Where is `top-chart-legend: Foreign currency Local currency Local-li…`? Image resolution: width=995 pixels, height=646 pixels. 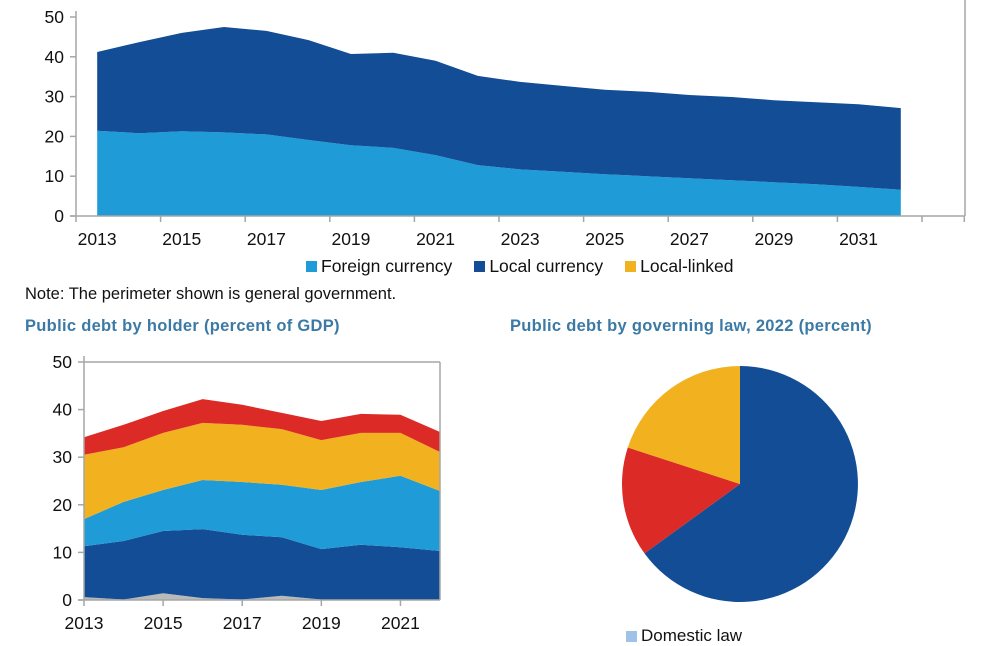 top-chart-legend: Foreign currency Local currency Local-li… is located at coordinates (520, 266).